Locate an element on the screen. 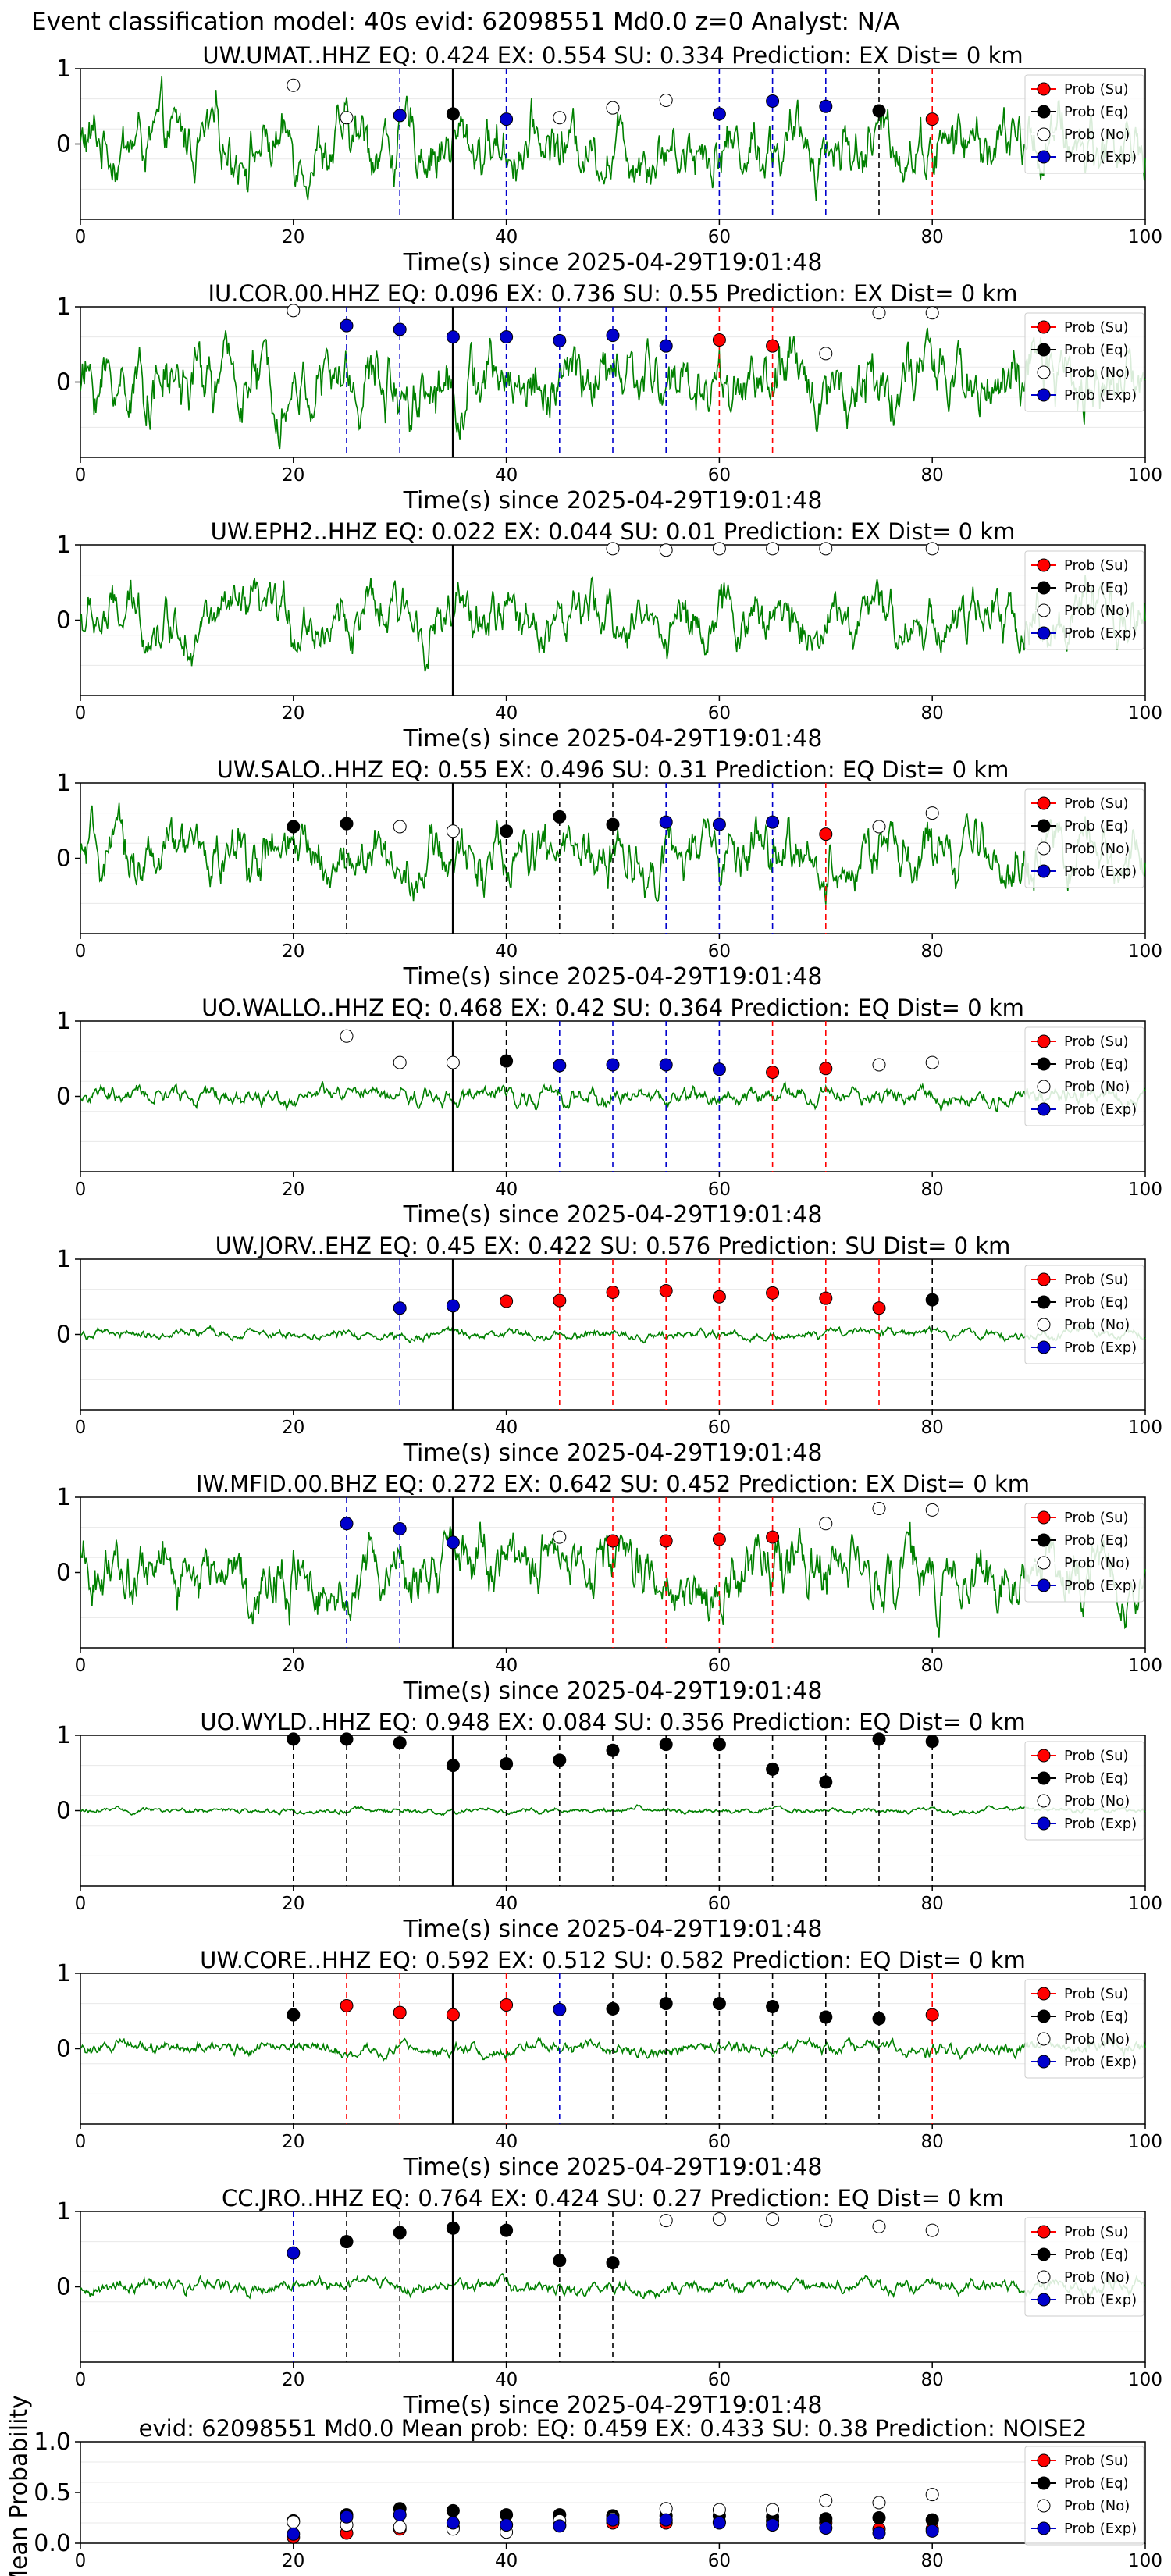 The width and height of the screenshot is (1171, 2576). legend-label-su: Prob (Su) is located at coordinates (1096, 327).